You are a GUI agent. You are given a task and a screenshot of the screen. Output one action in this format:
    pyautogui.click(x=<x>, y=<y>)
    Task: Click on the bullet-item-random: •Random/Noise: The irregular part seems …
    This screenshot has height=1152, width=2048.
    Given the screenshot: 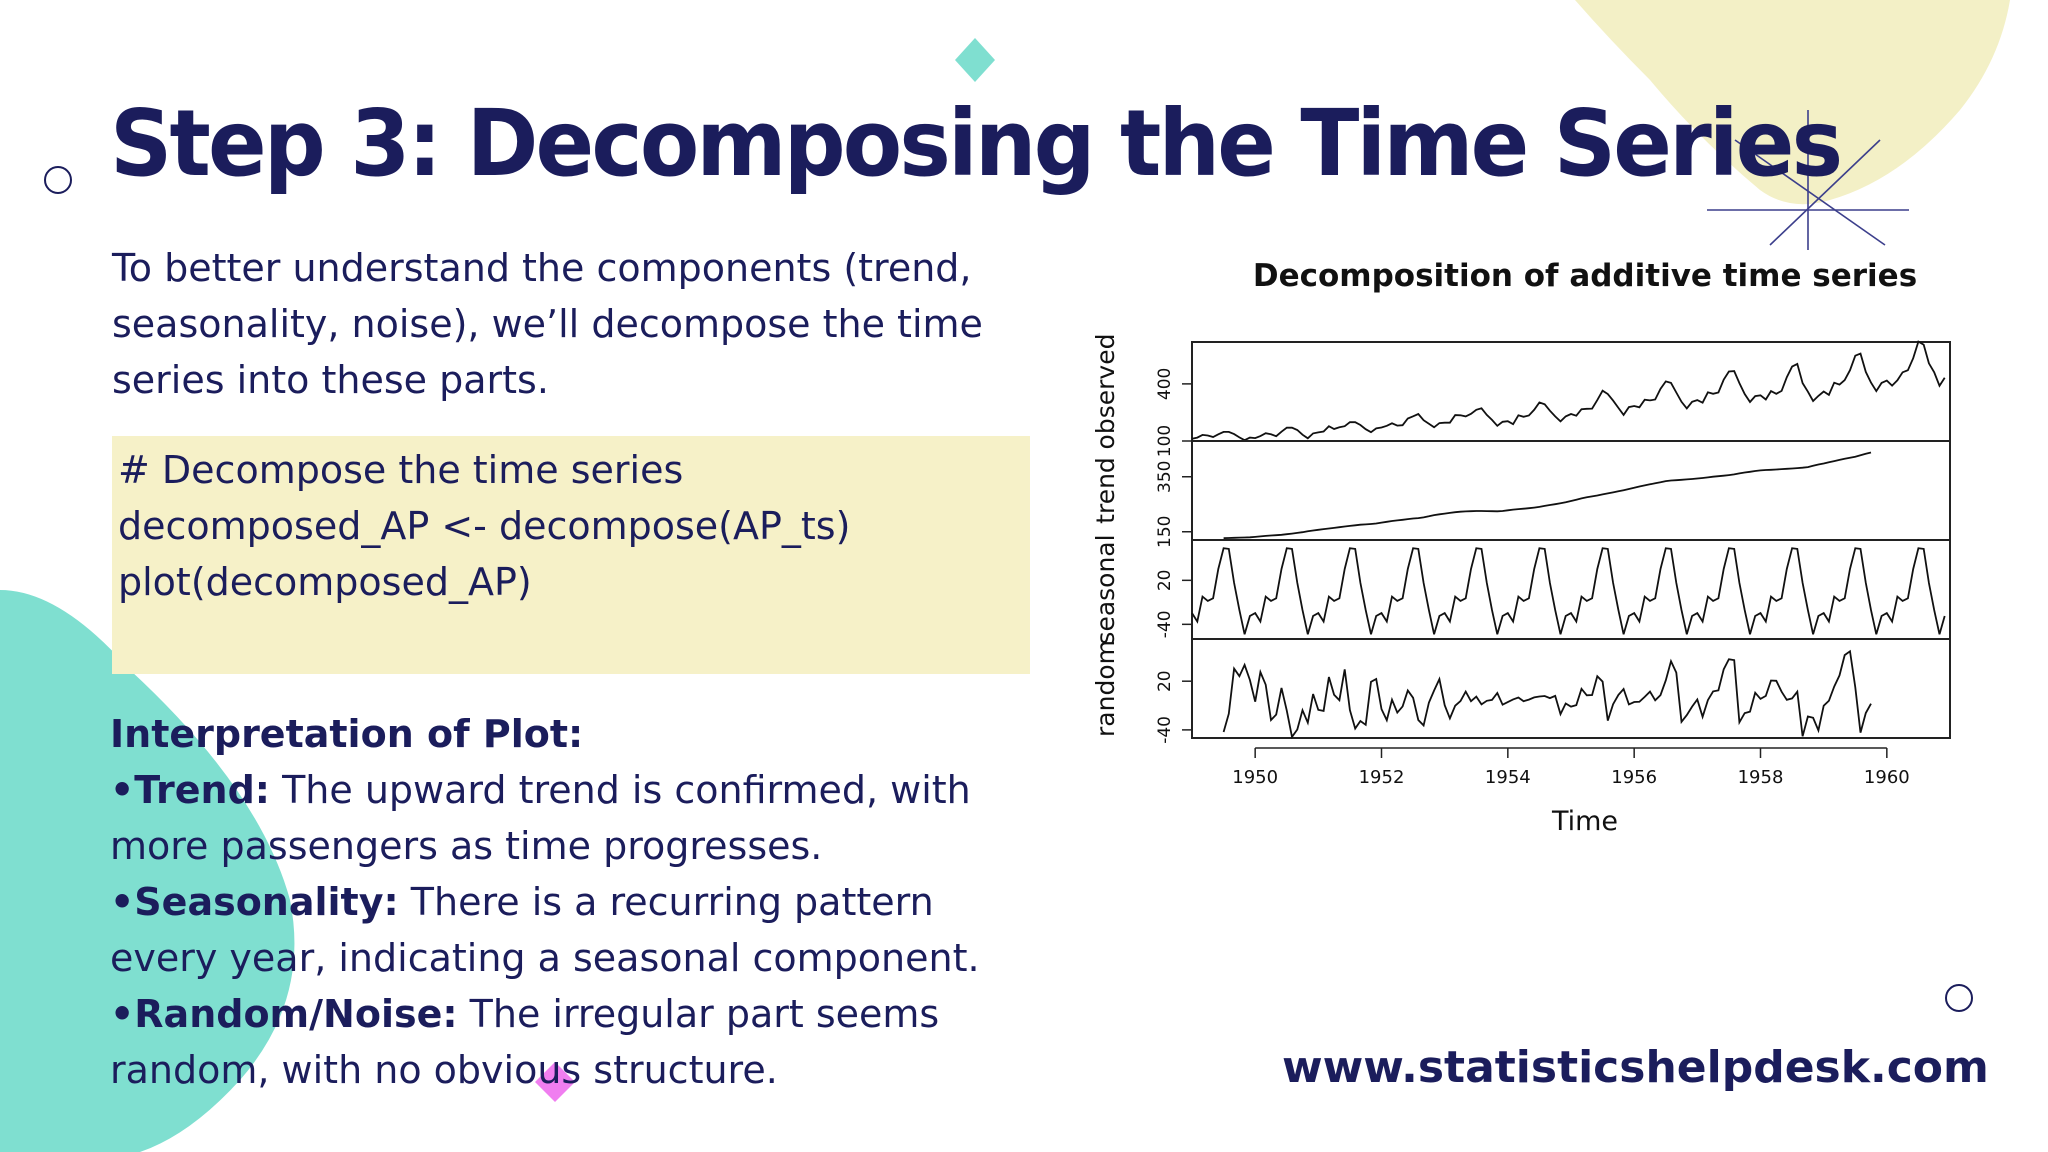 What is the action you would take?
    pyautogui.click(x=570, y=1042)
    